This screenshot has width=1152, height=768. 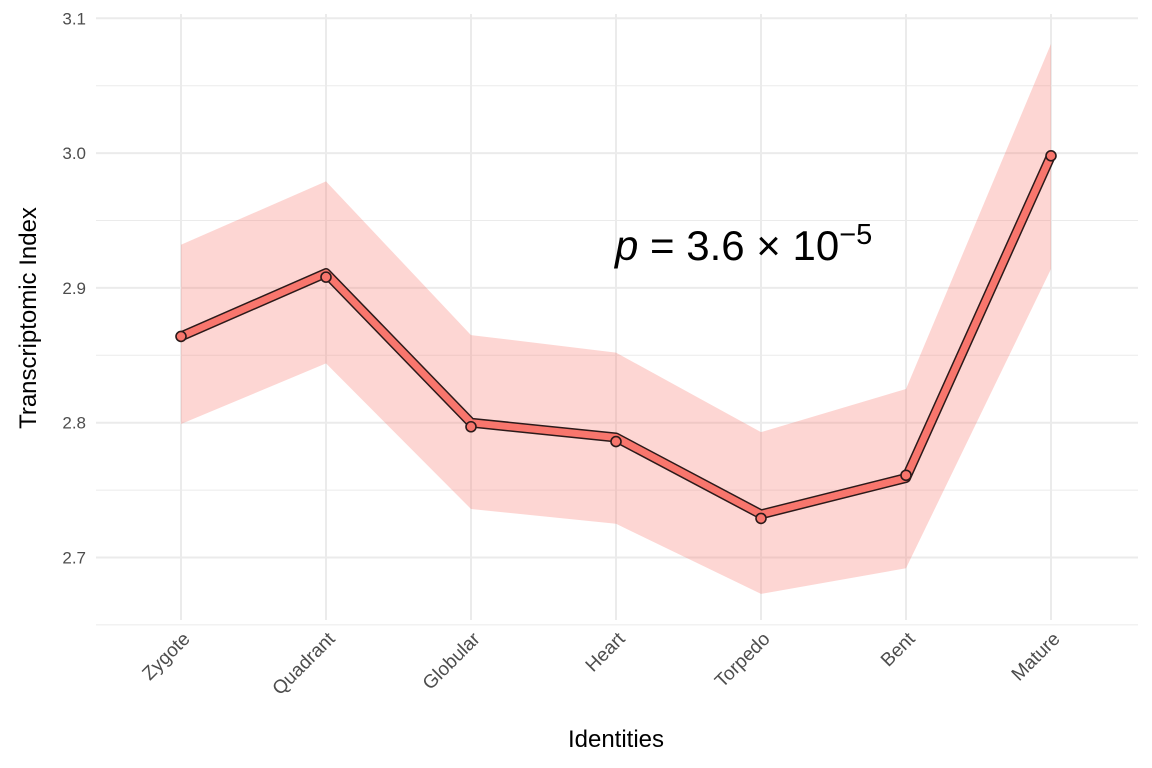 I want to click on y-tick-labels: 2.7 2.8 2.9 3.0 3.1, so click(x=74, y=288).